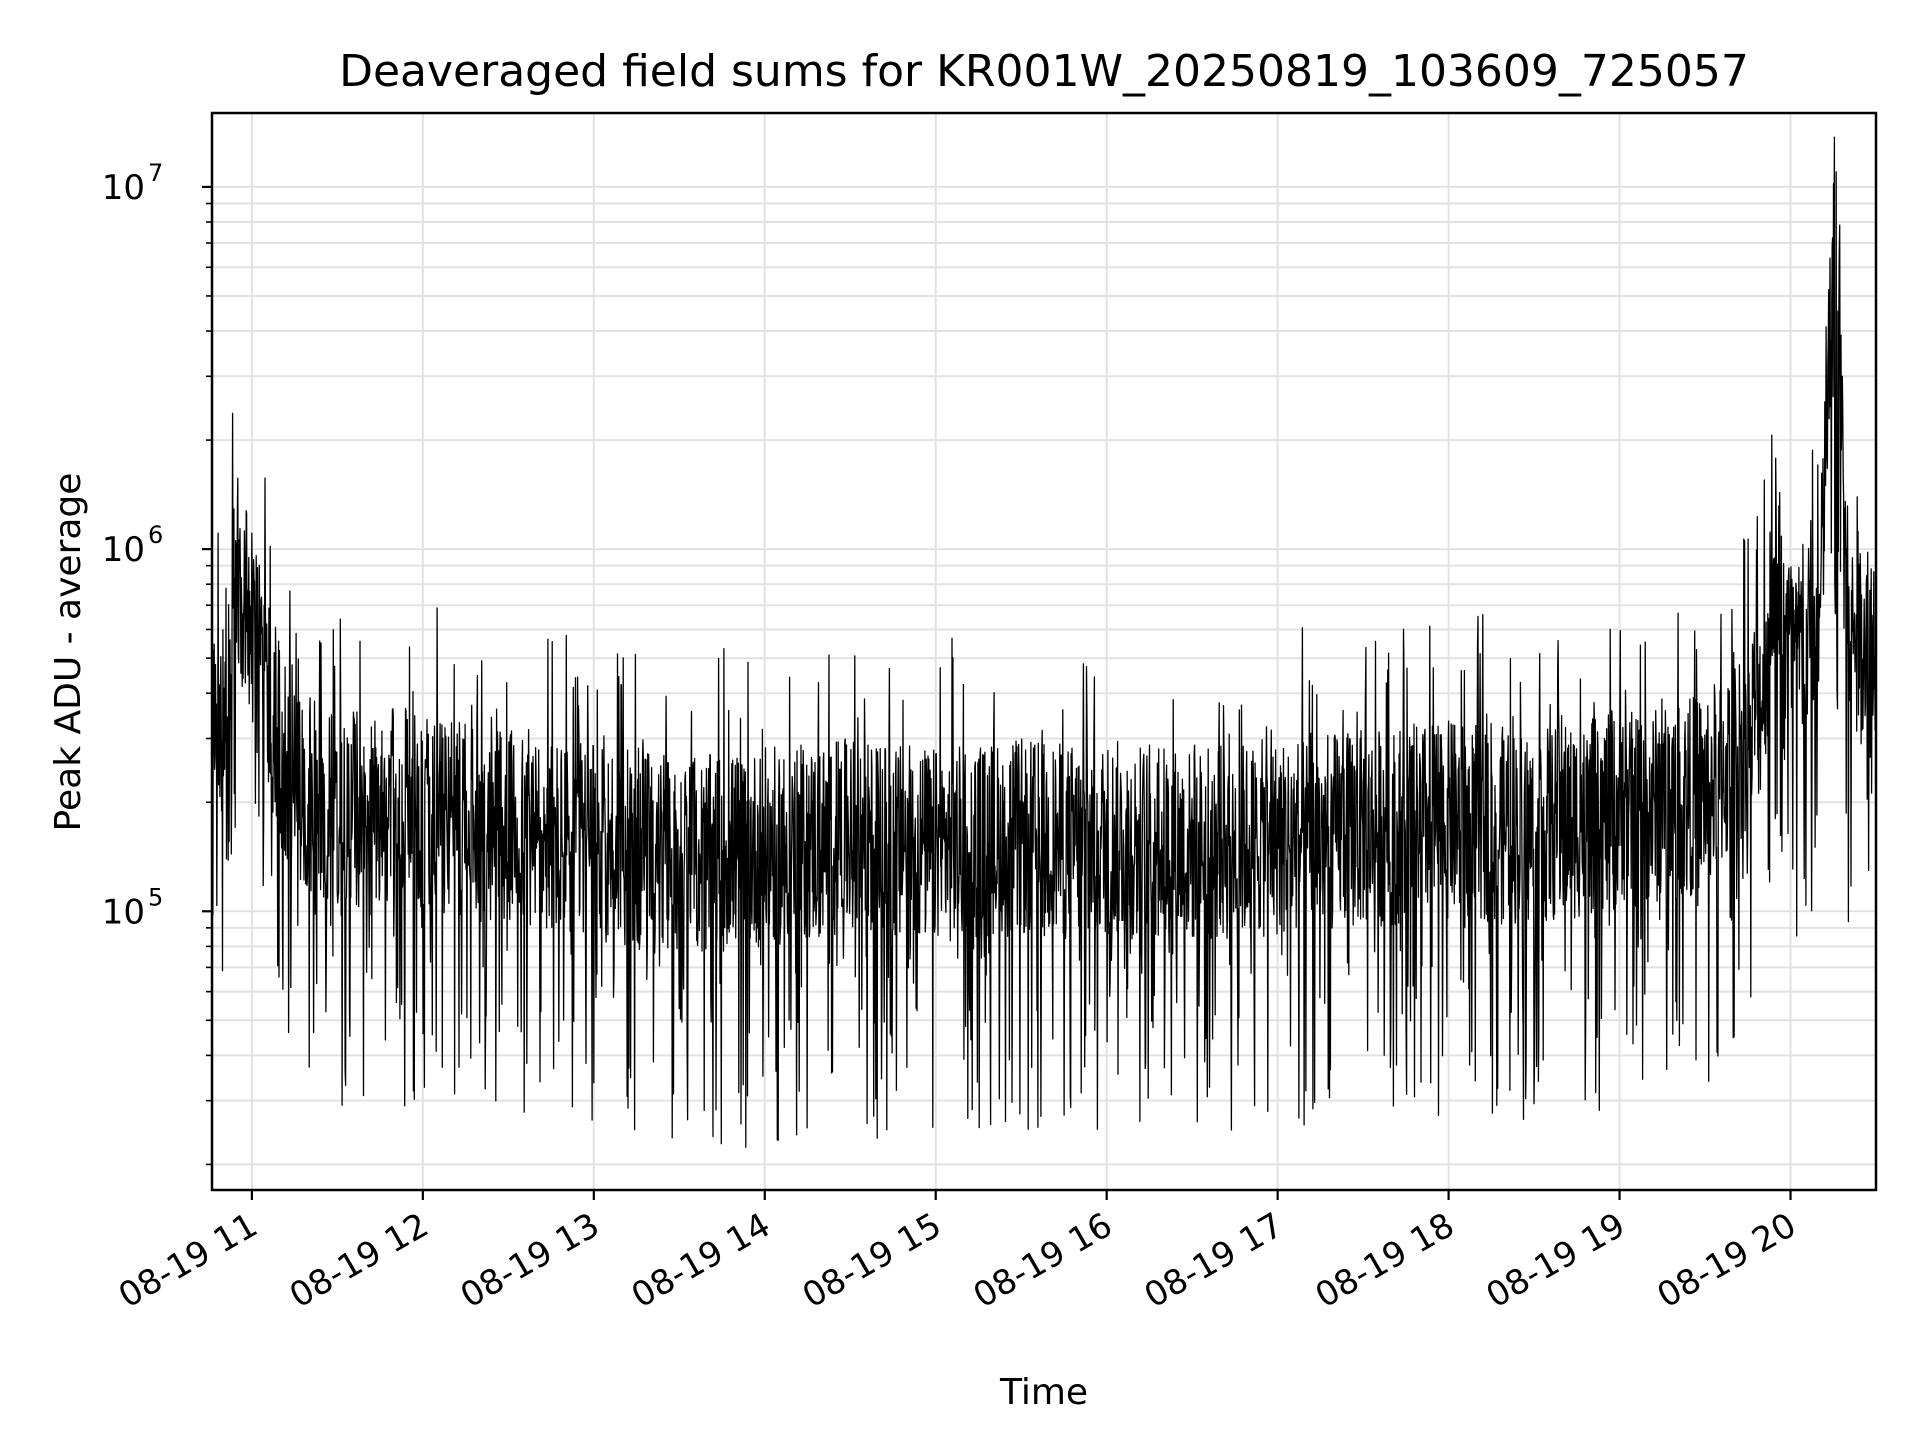  Describe the element at coordinates (155, 173) in the screenshot. I see `y-tick-exponent: 7` at that location.